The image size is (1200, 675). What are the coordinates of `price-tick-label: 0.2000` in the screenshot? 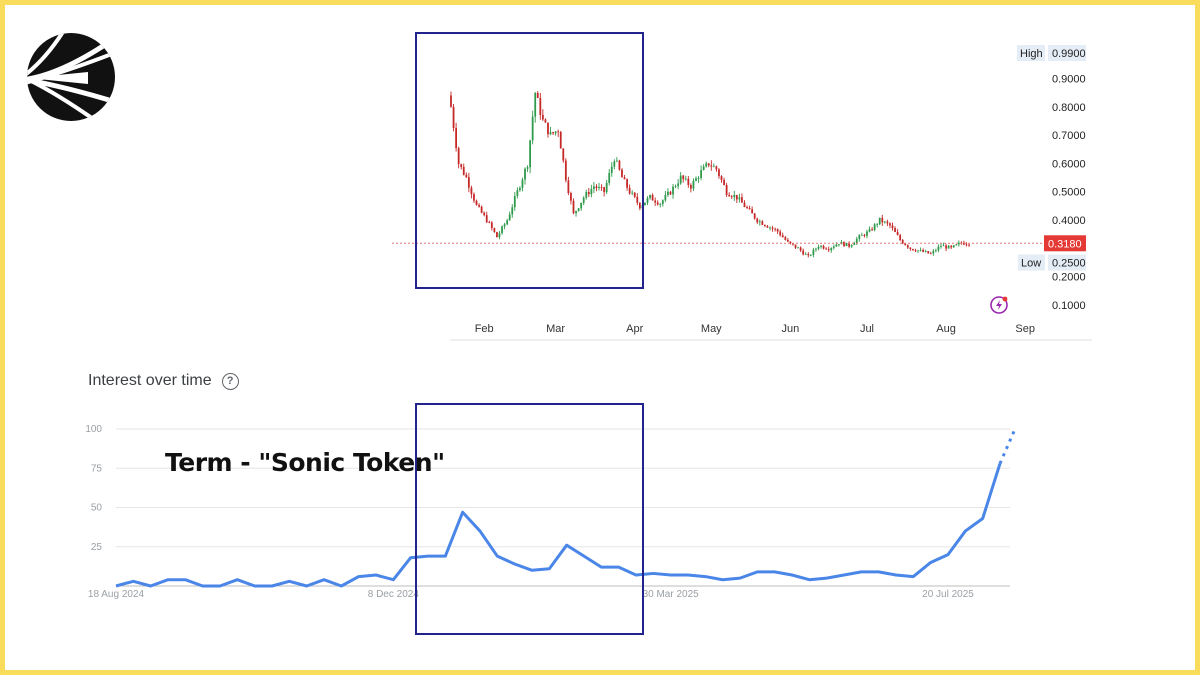 It's located at (1069, 278).